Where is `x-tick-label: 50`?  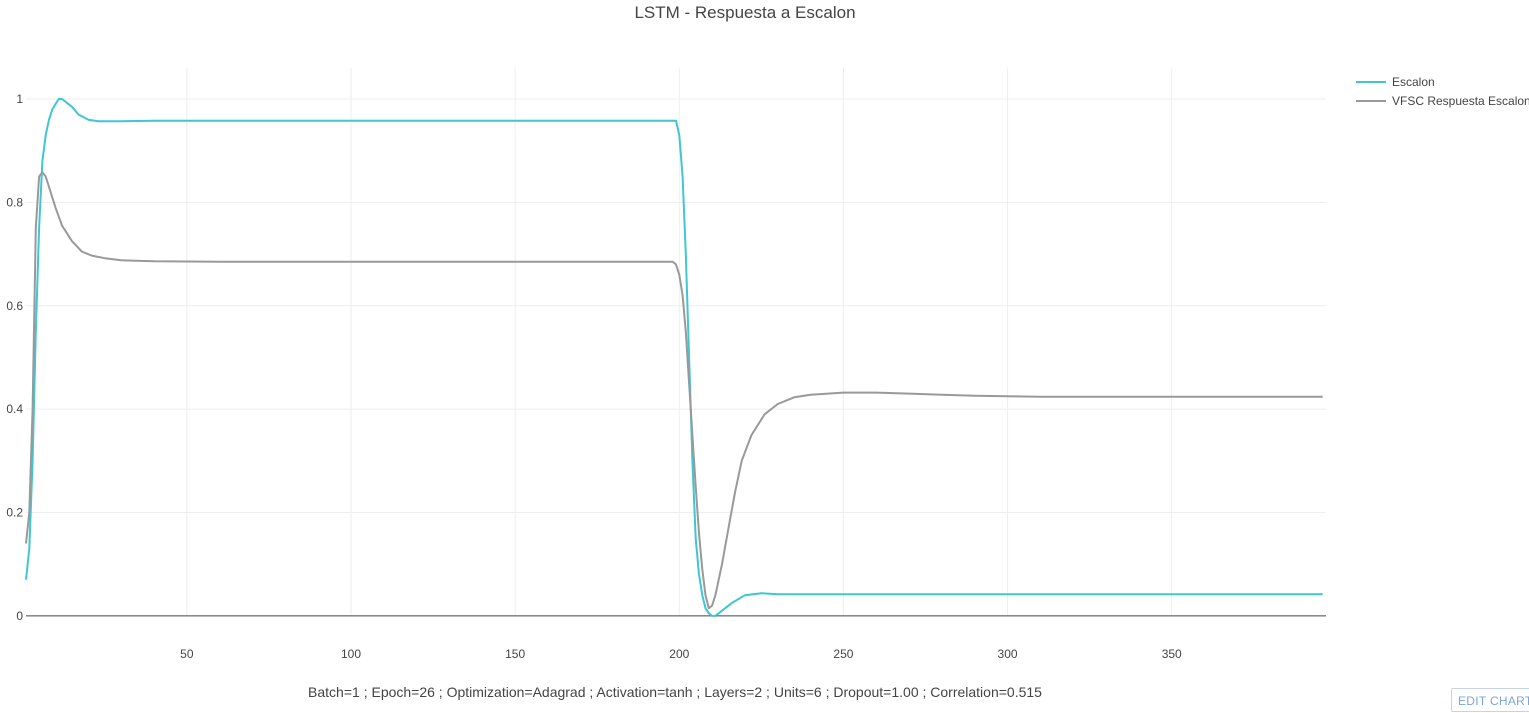 x-tick-label: 50 is located at coordinates (187, 654).